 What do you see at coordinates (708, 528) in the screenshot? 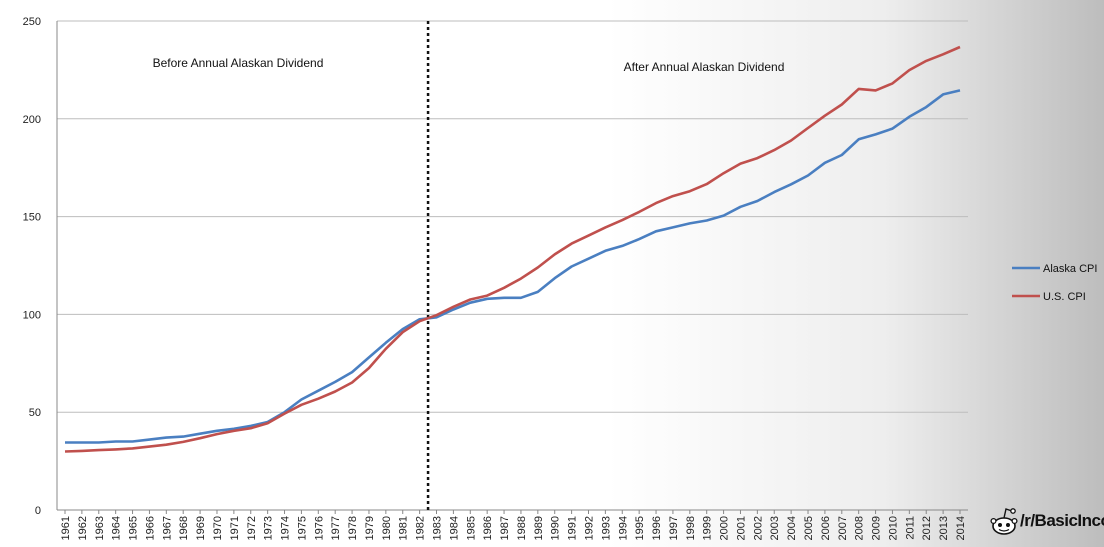
I see `x-tick-label: 1999` at bounding box center [708, 528].